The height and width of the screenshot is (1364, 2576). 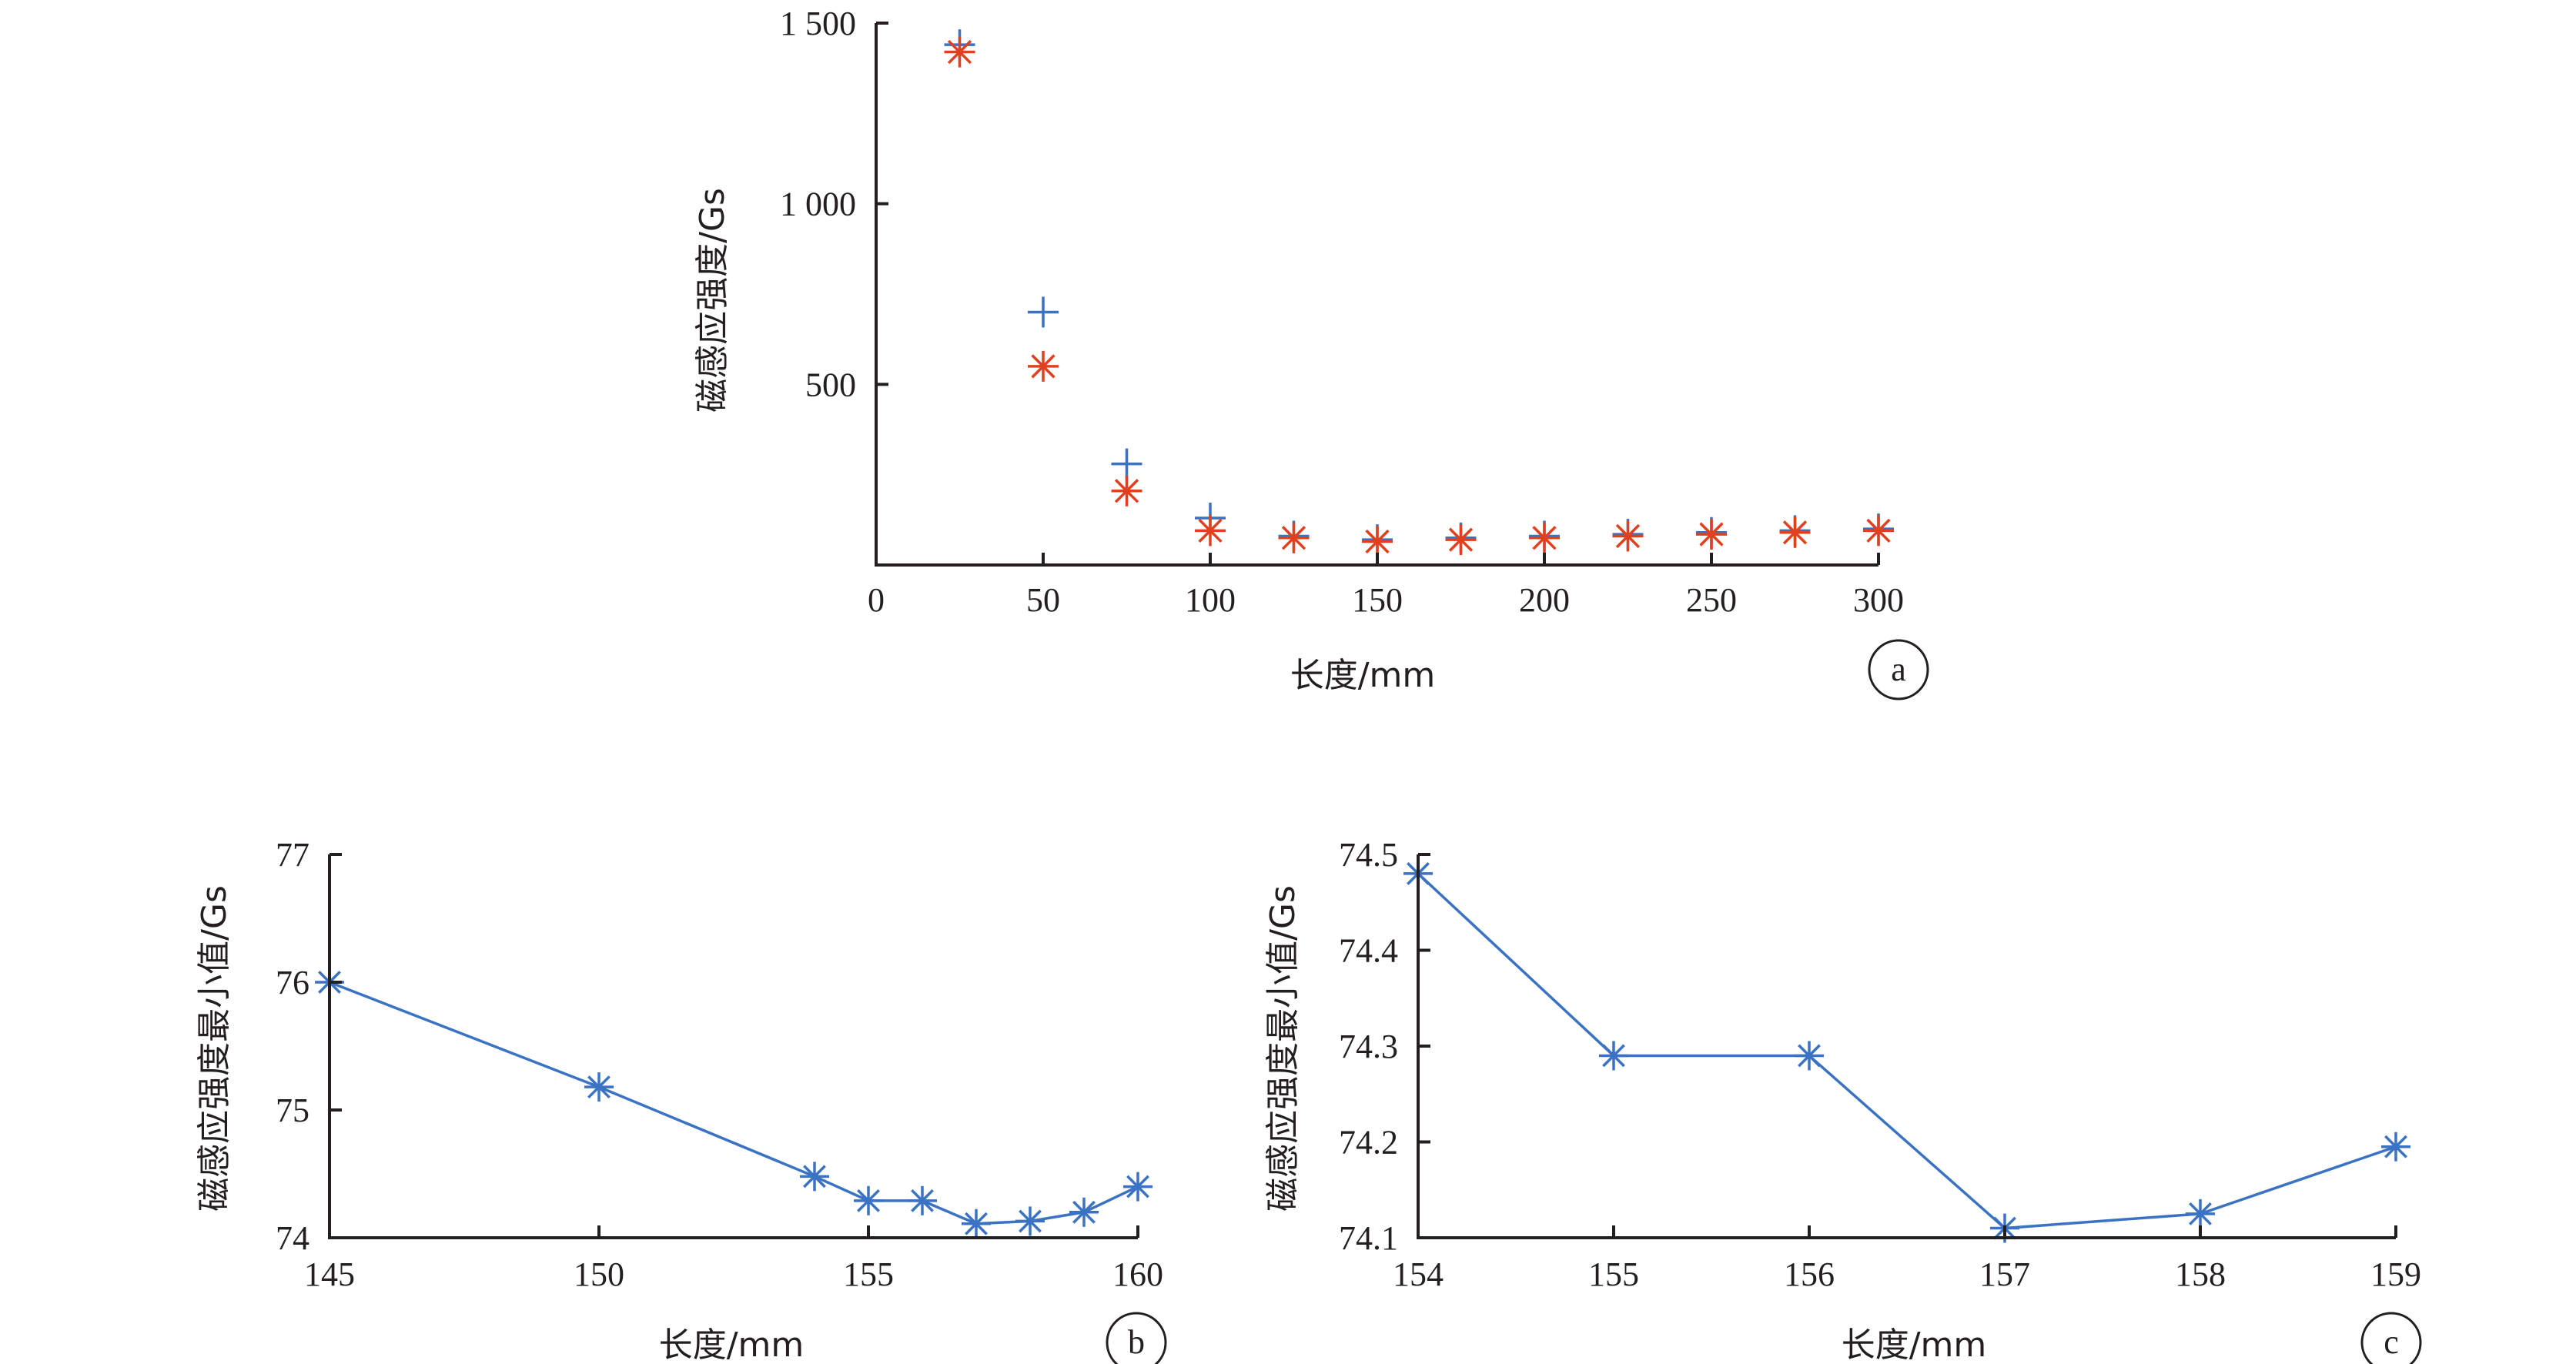 What do you see at coordinates (1369, 1143) in the screenshot?
I see `panel-c-y-tick-label: 74.2` at bounding box center [1369, 1143].